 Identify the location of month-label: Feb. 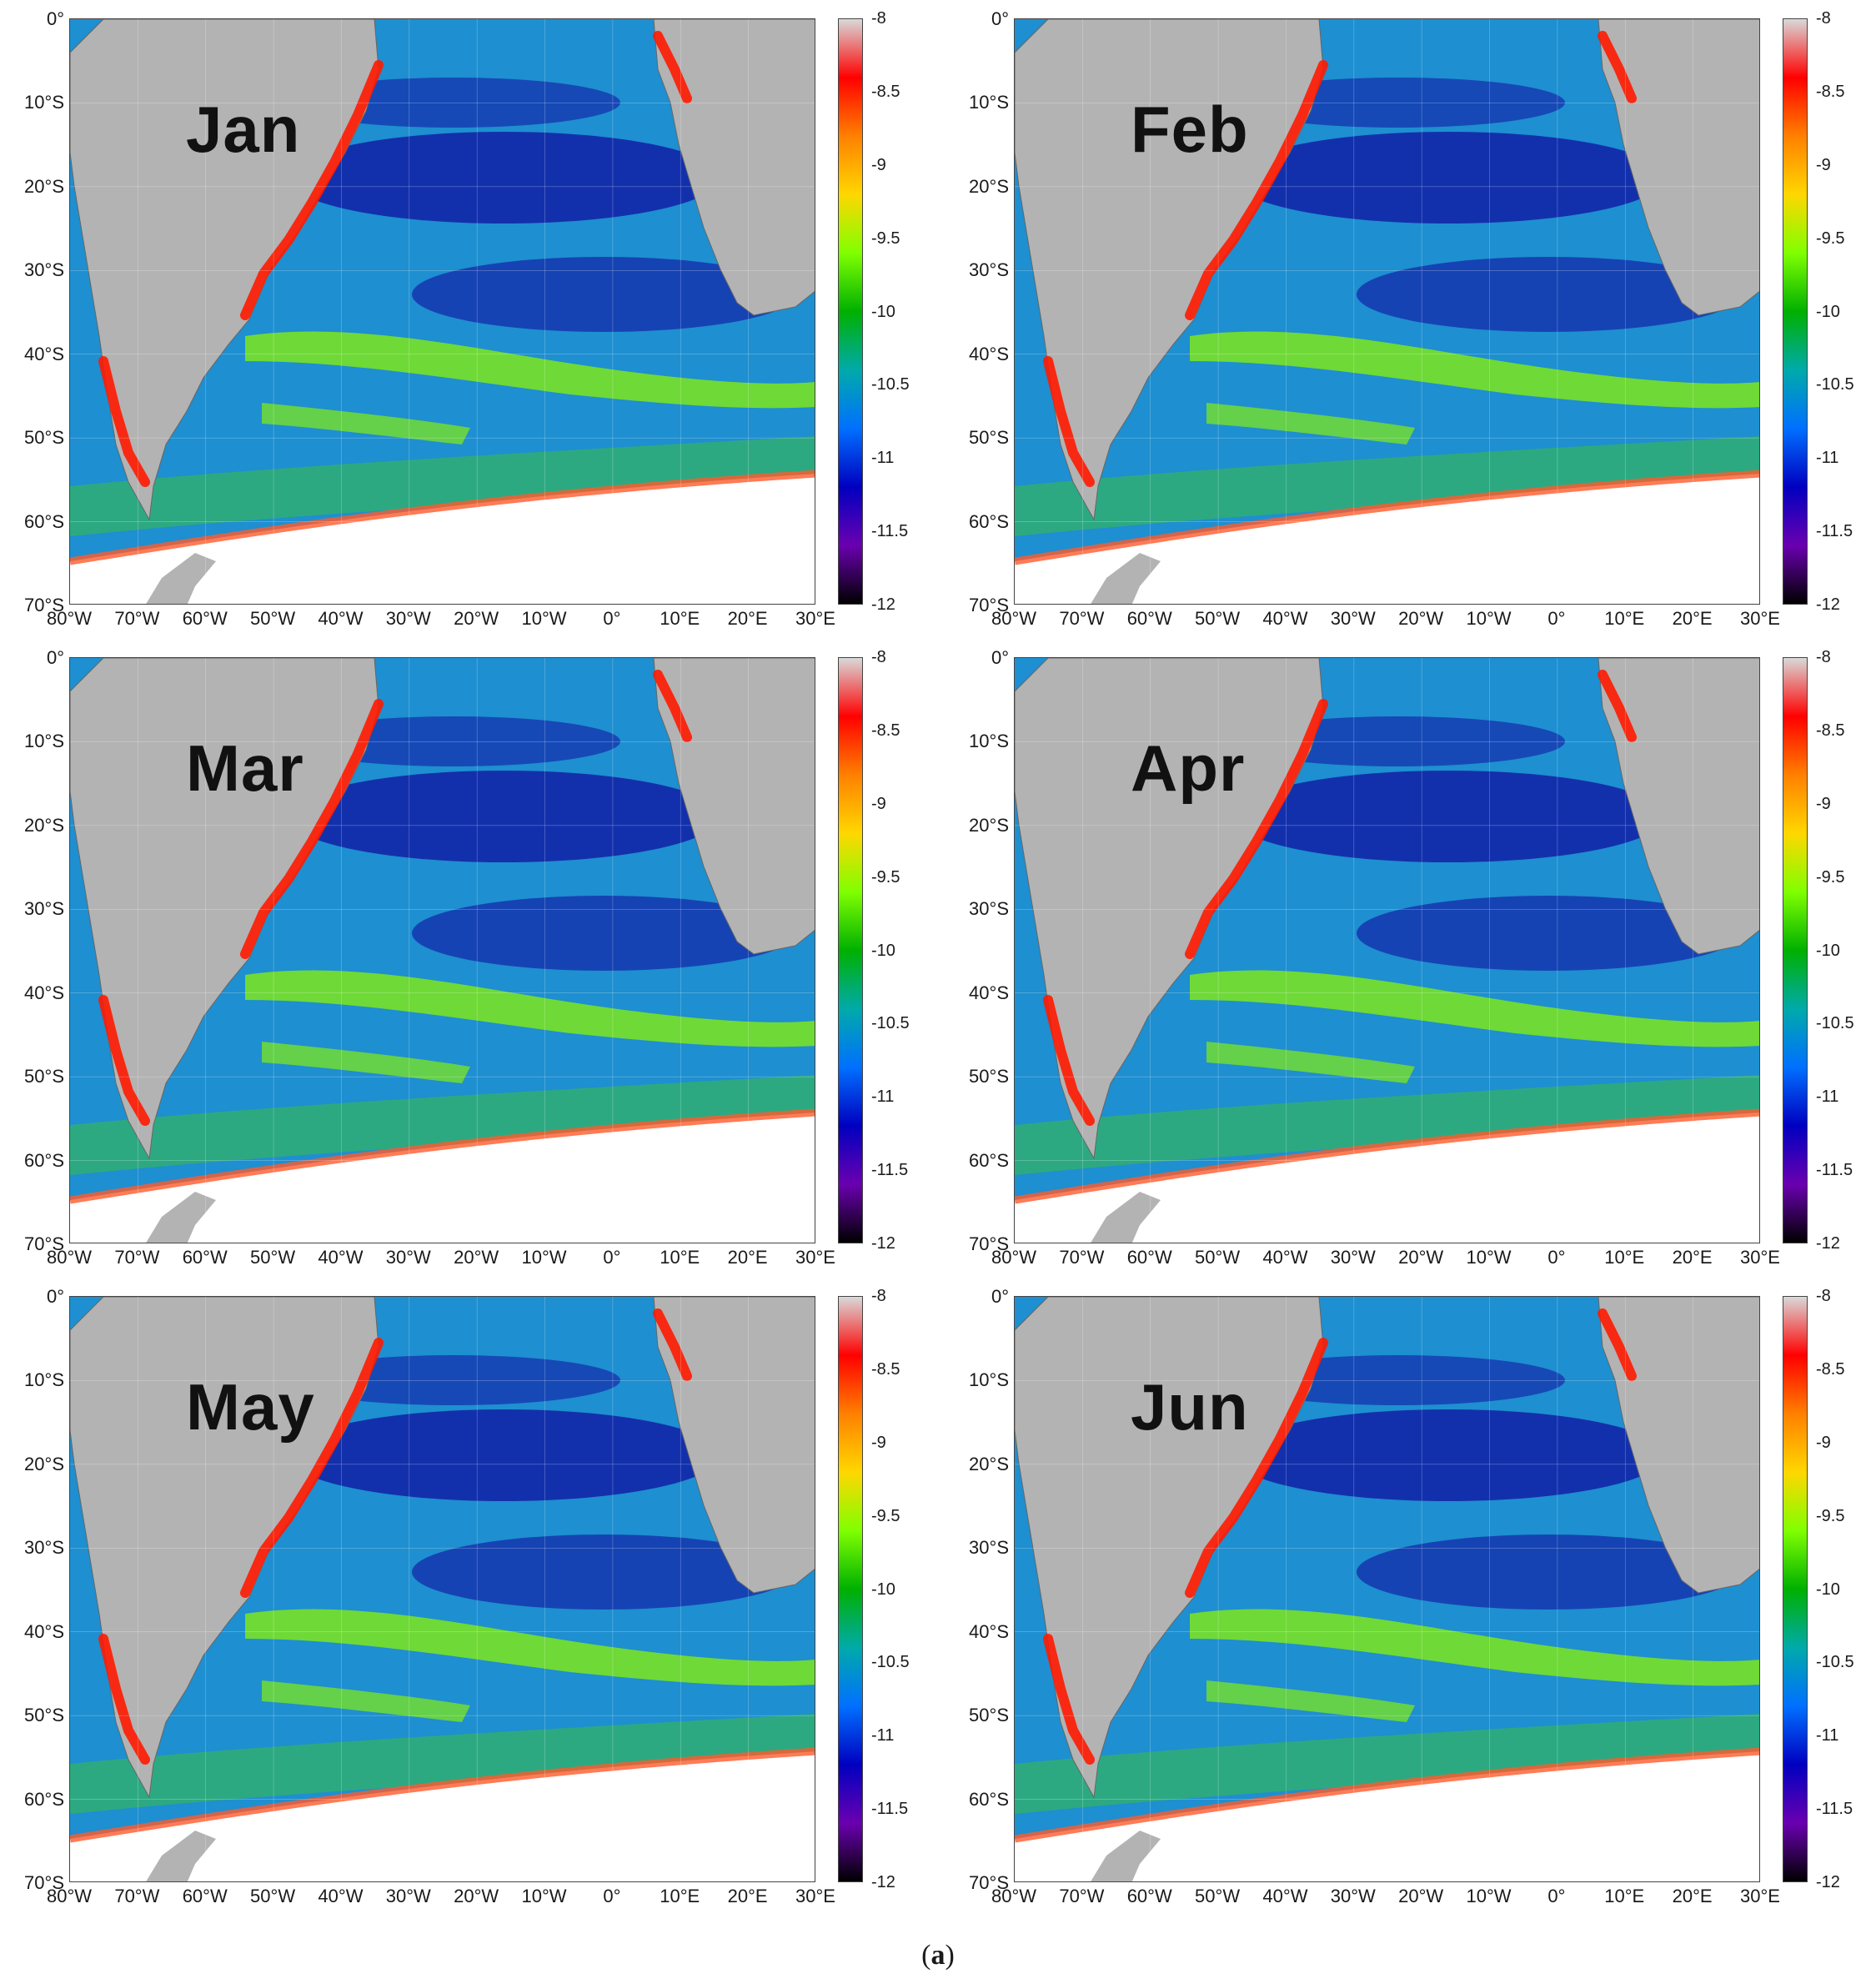
(1190, 129).